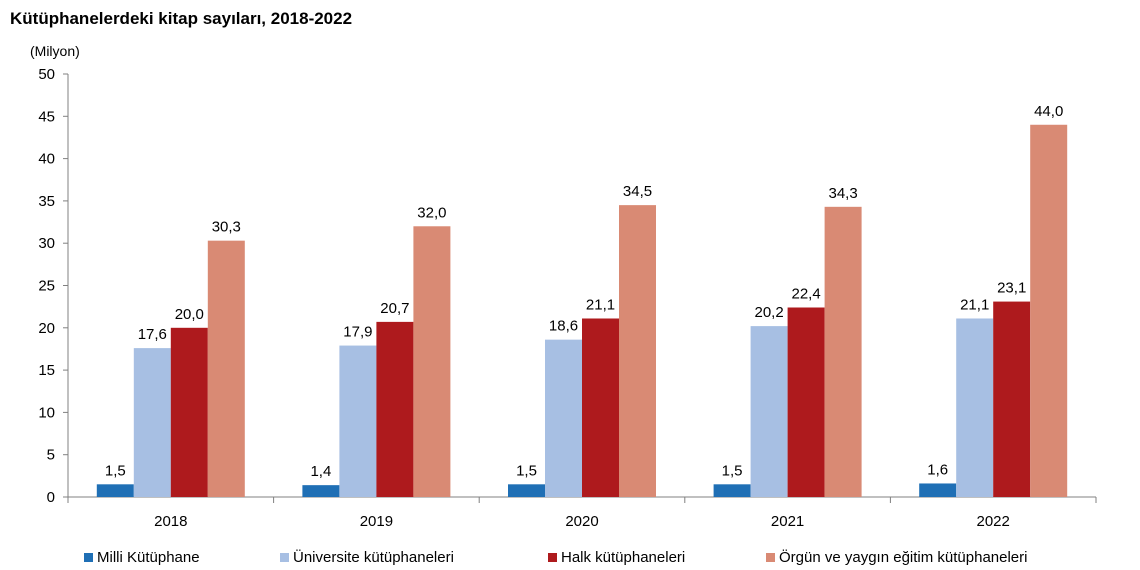 The width and height of the screenshot is (1140, 570). I want to click on legend-item: Milli Kütüphane, so click(142, 557).